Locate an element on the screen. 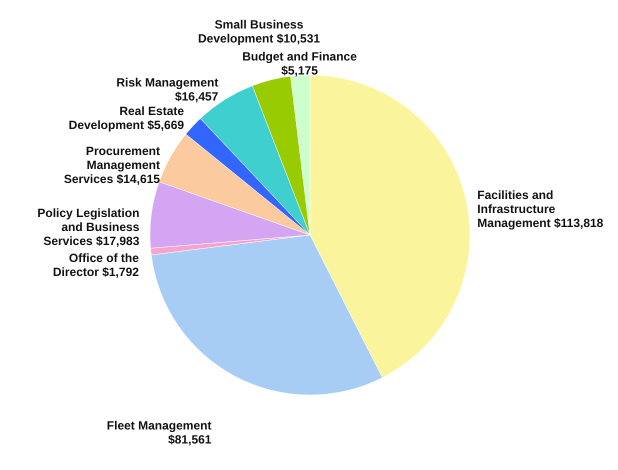 This screenshot has height=470, width=618. slice-label: Risk Management is located at coordinates (167, 82).